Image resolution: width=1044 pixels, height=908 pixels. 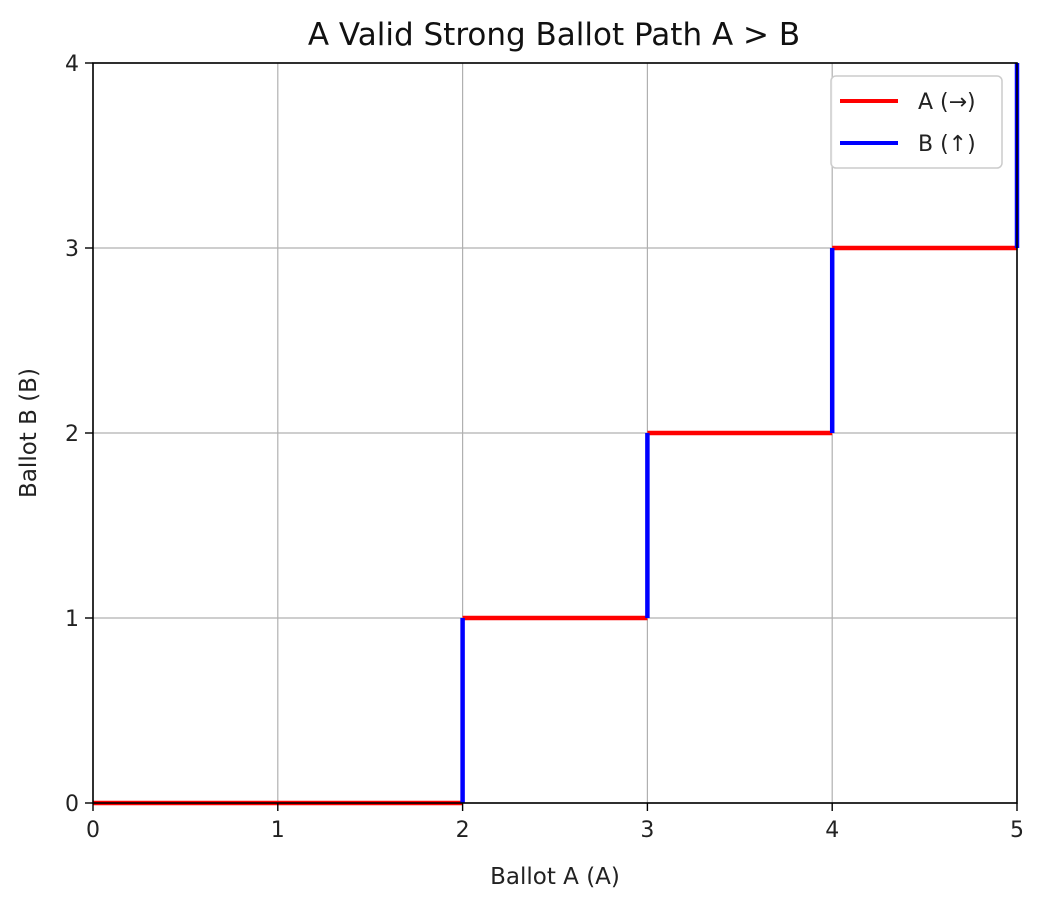 I want to click on legend: A (→) B (↑), so click(x=916, y=122).